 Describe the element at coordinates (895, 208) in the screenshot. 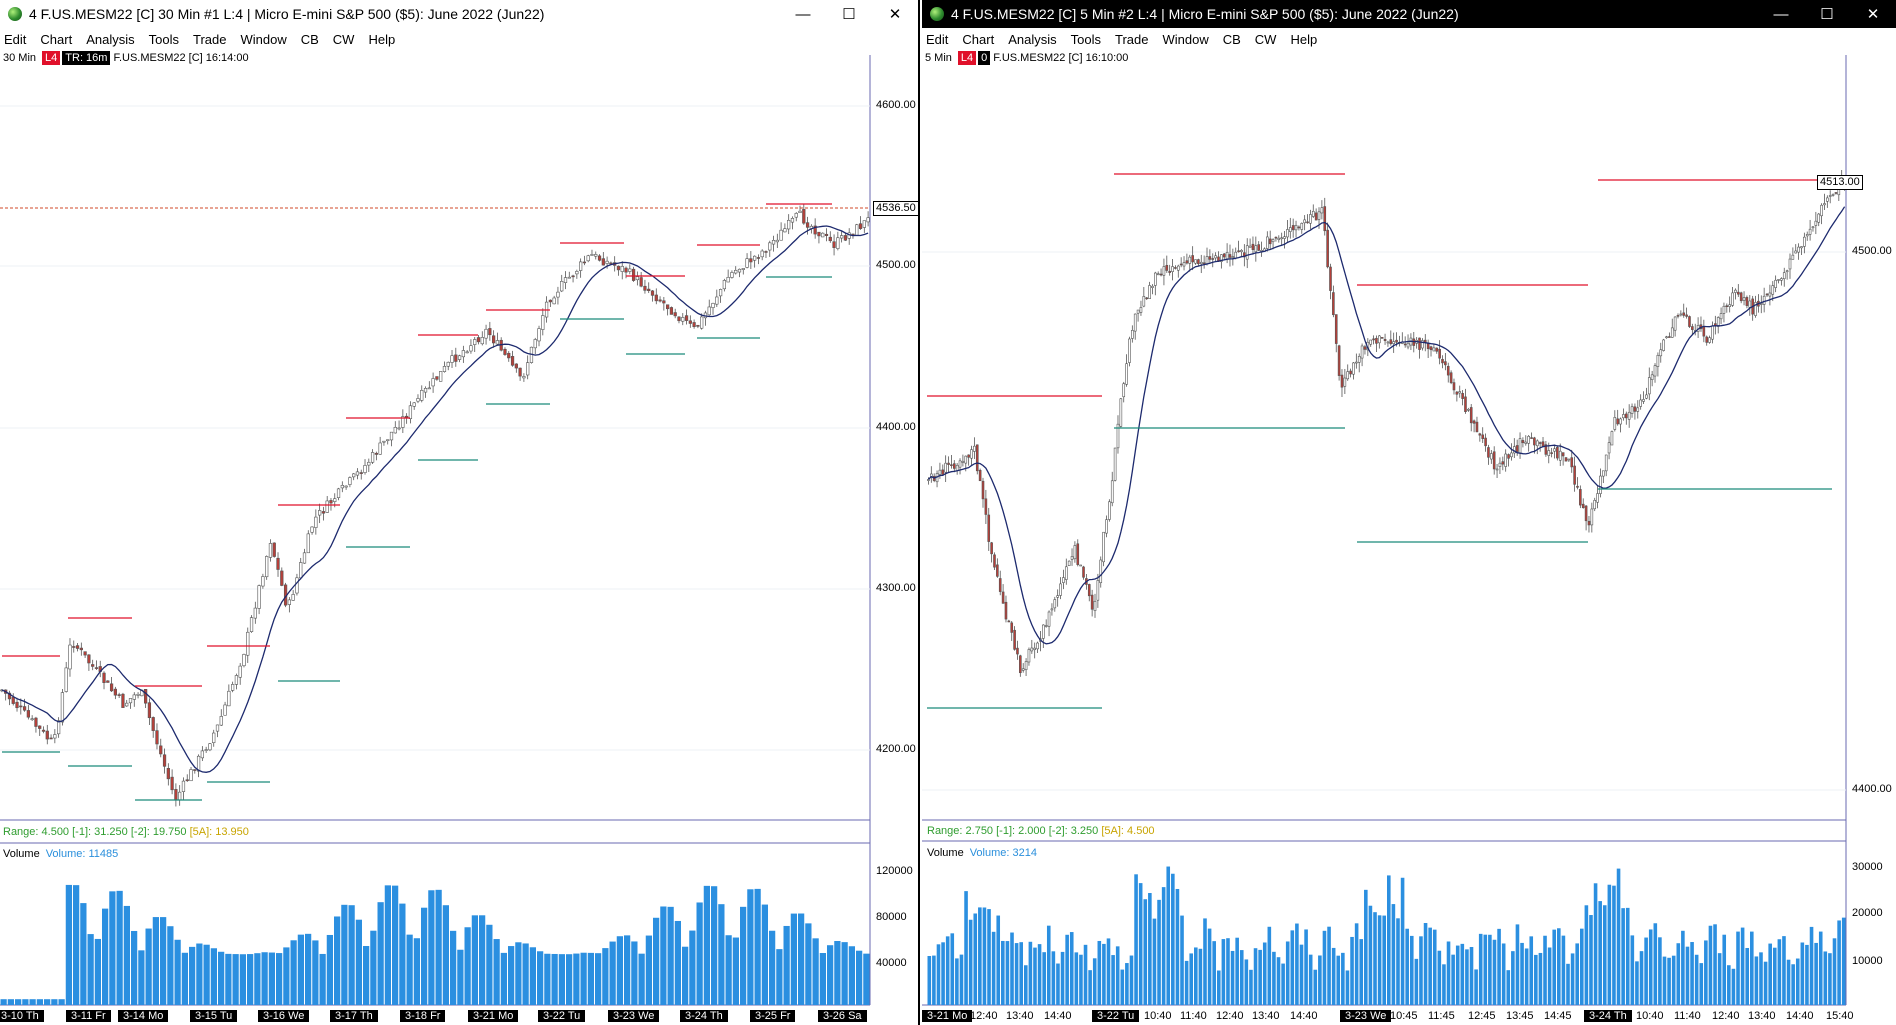

I see `last-price-box: 4536.50` at that location.